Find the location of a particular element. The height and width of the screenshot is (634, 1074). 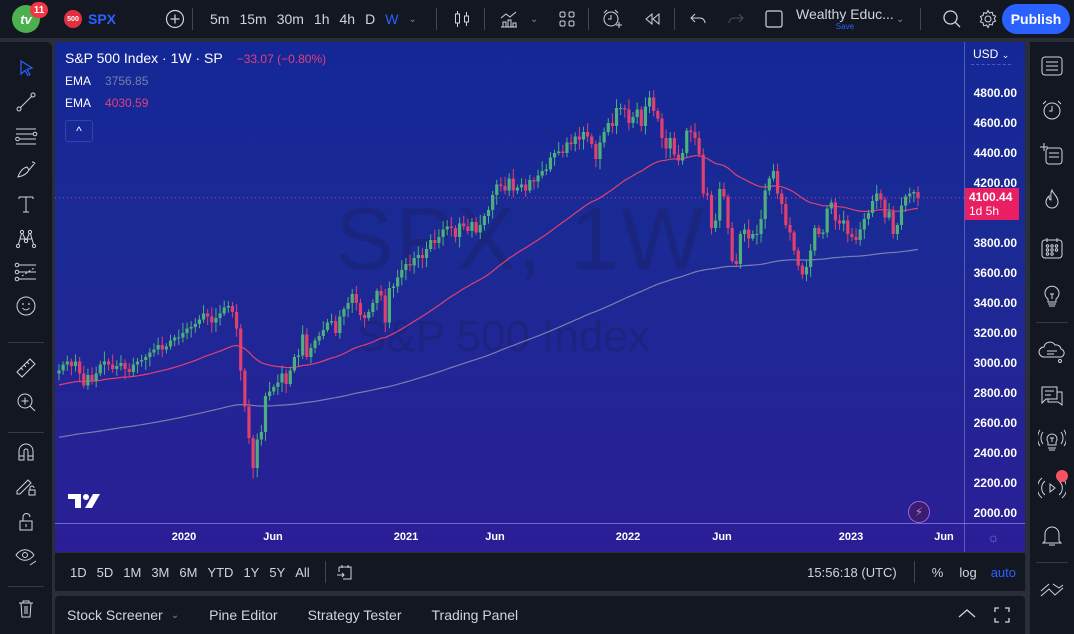

ideas-button is located at coordinates (1052, 296).